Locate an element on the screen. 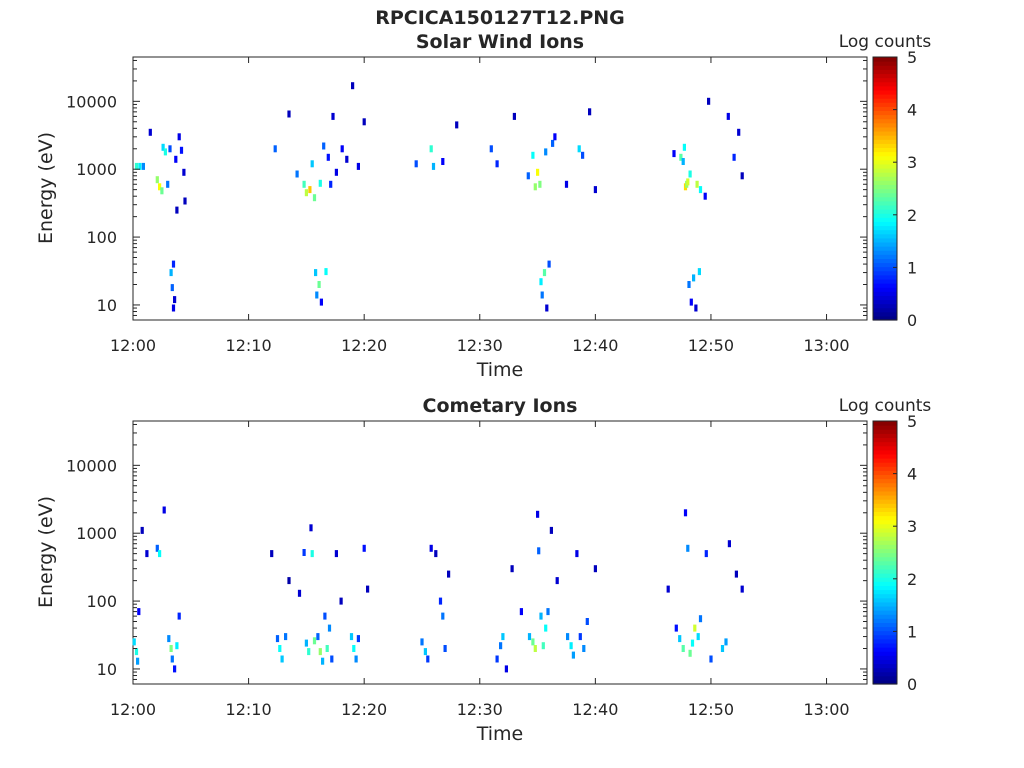  colorbar-label: Log counts is located at coordinates (885, 406).